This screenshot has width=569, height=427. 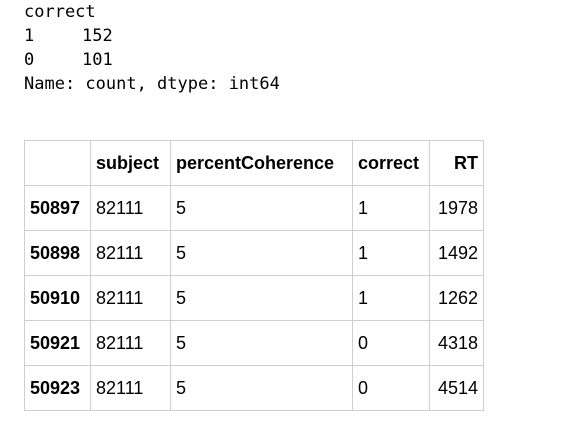 I want to click on value-count-row: 0 101, so click(x=152, y=60).